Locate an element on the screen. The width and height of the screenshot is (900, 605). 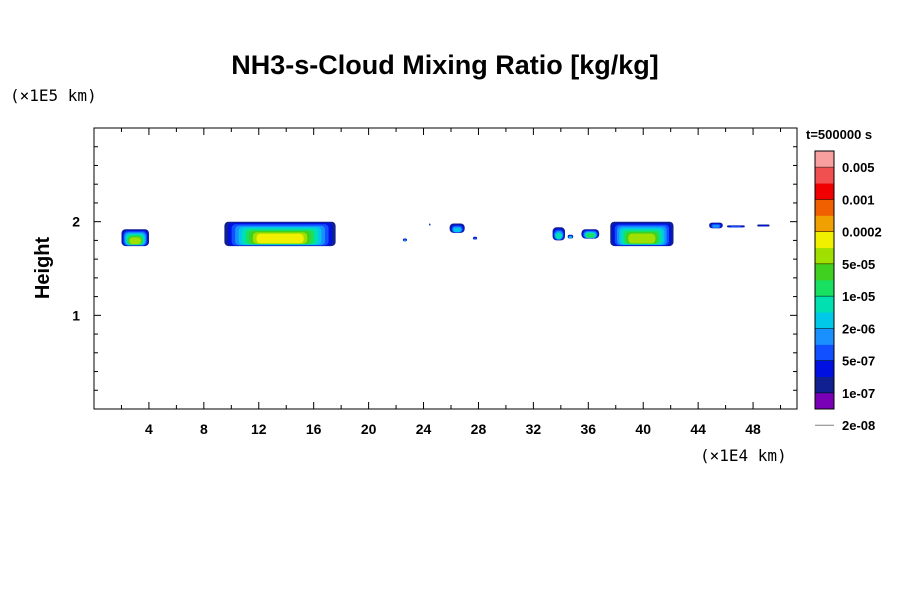
x-tick-label: 28 is located at coordinates (479, 429).